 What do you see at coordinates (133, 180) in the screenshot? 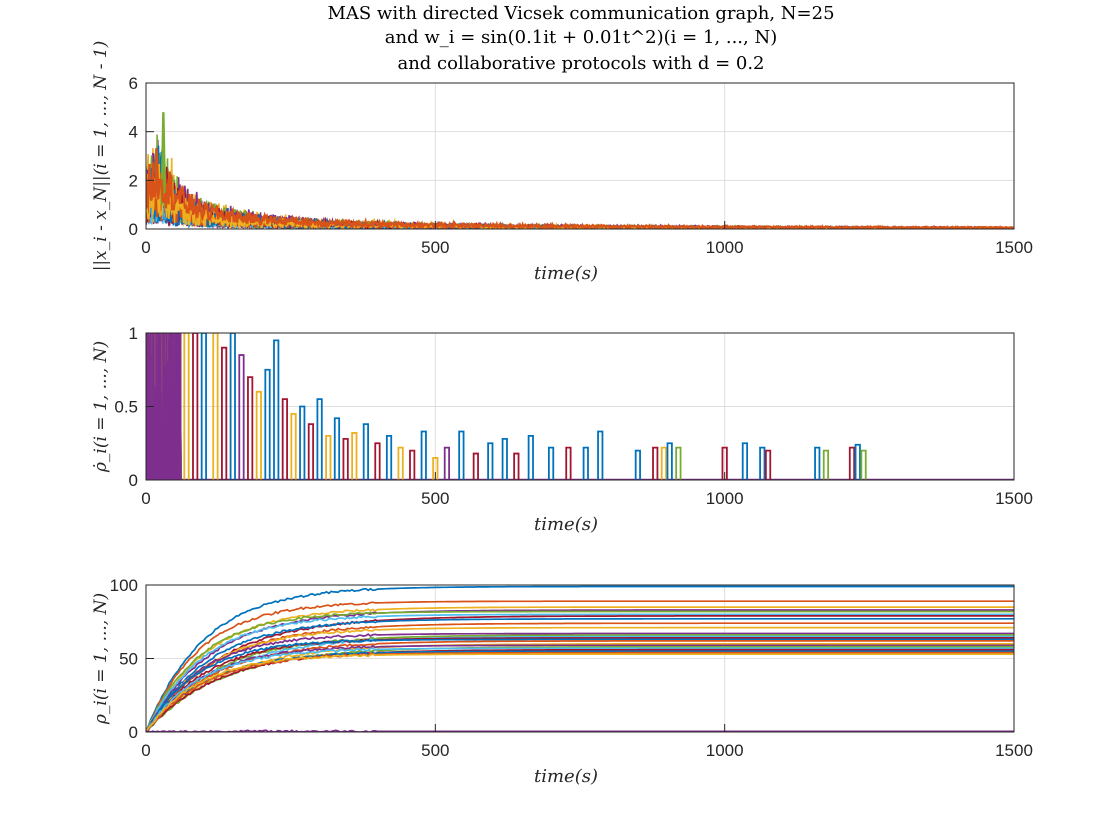
I see `y-tick-label: 2` at bounding box center [133, 180].